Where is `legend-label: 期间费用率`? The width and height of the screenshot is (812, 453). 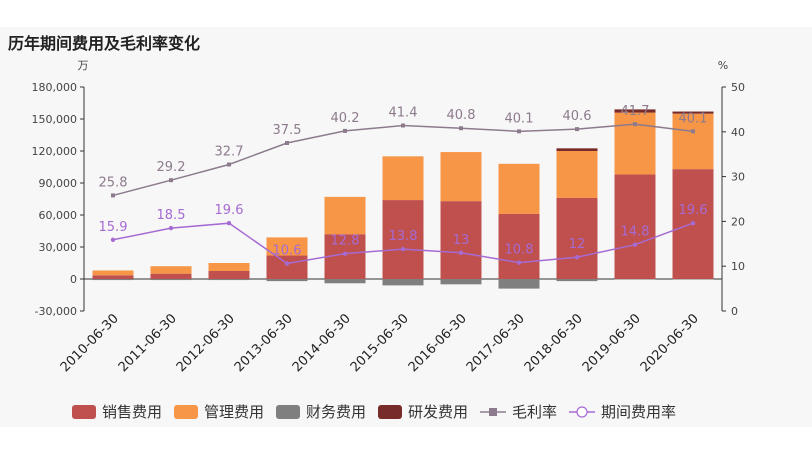 legend-label: 期间费用率 is located at coordinates (638, 412).